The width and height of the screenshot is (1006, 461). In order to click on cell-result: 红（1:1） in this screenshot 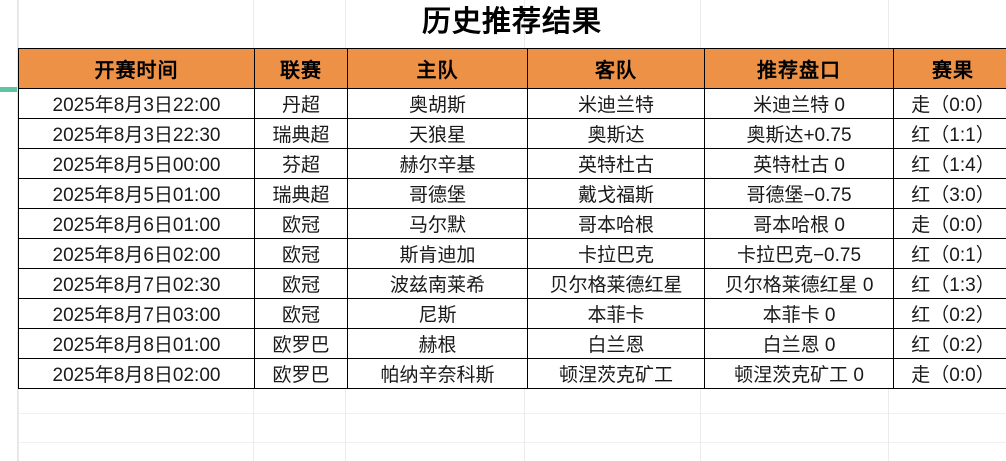, I will do `click(949, 133)`.